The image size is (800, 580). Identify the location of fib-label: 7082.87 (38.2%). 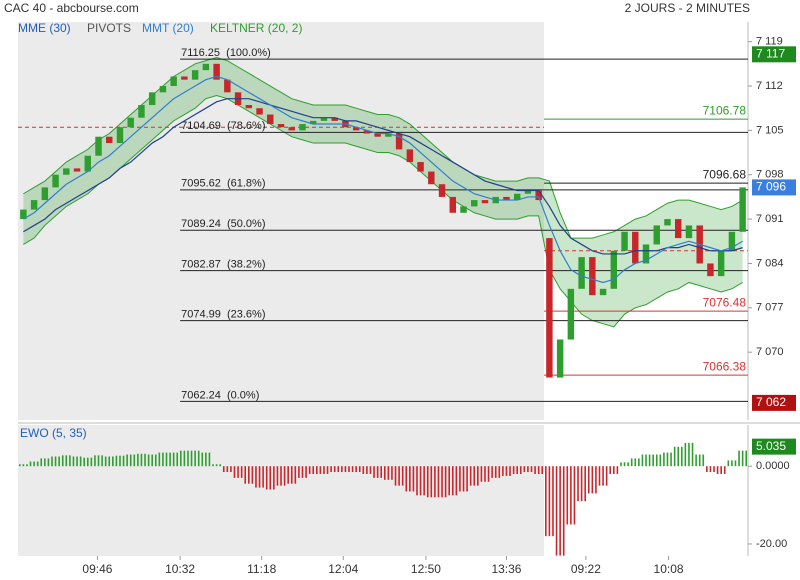
(223, 265).